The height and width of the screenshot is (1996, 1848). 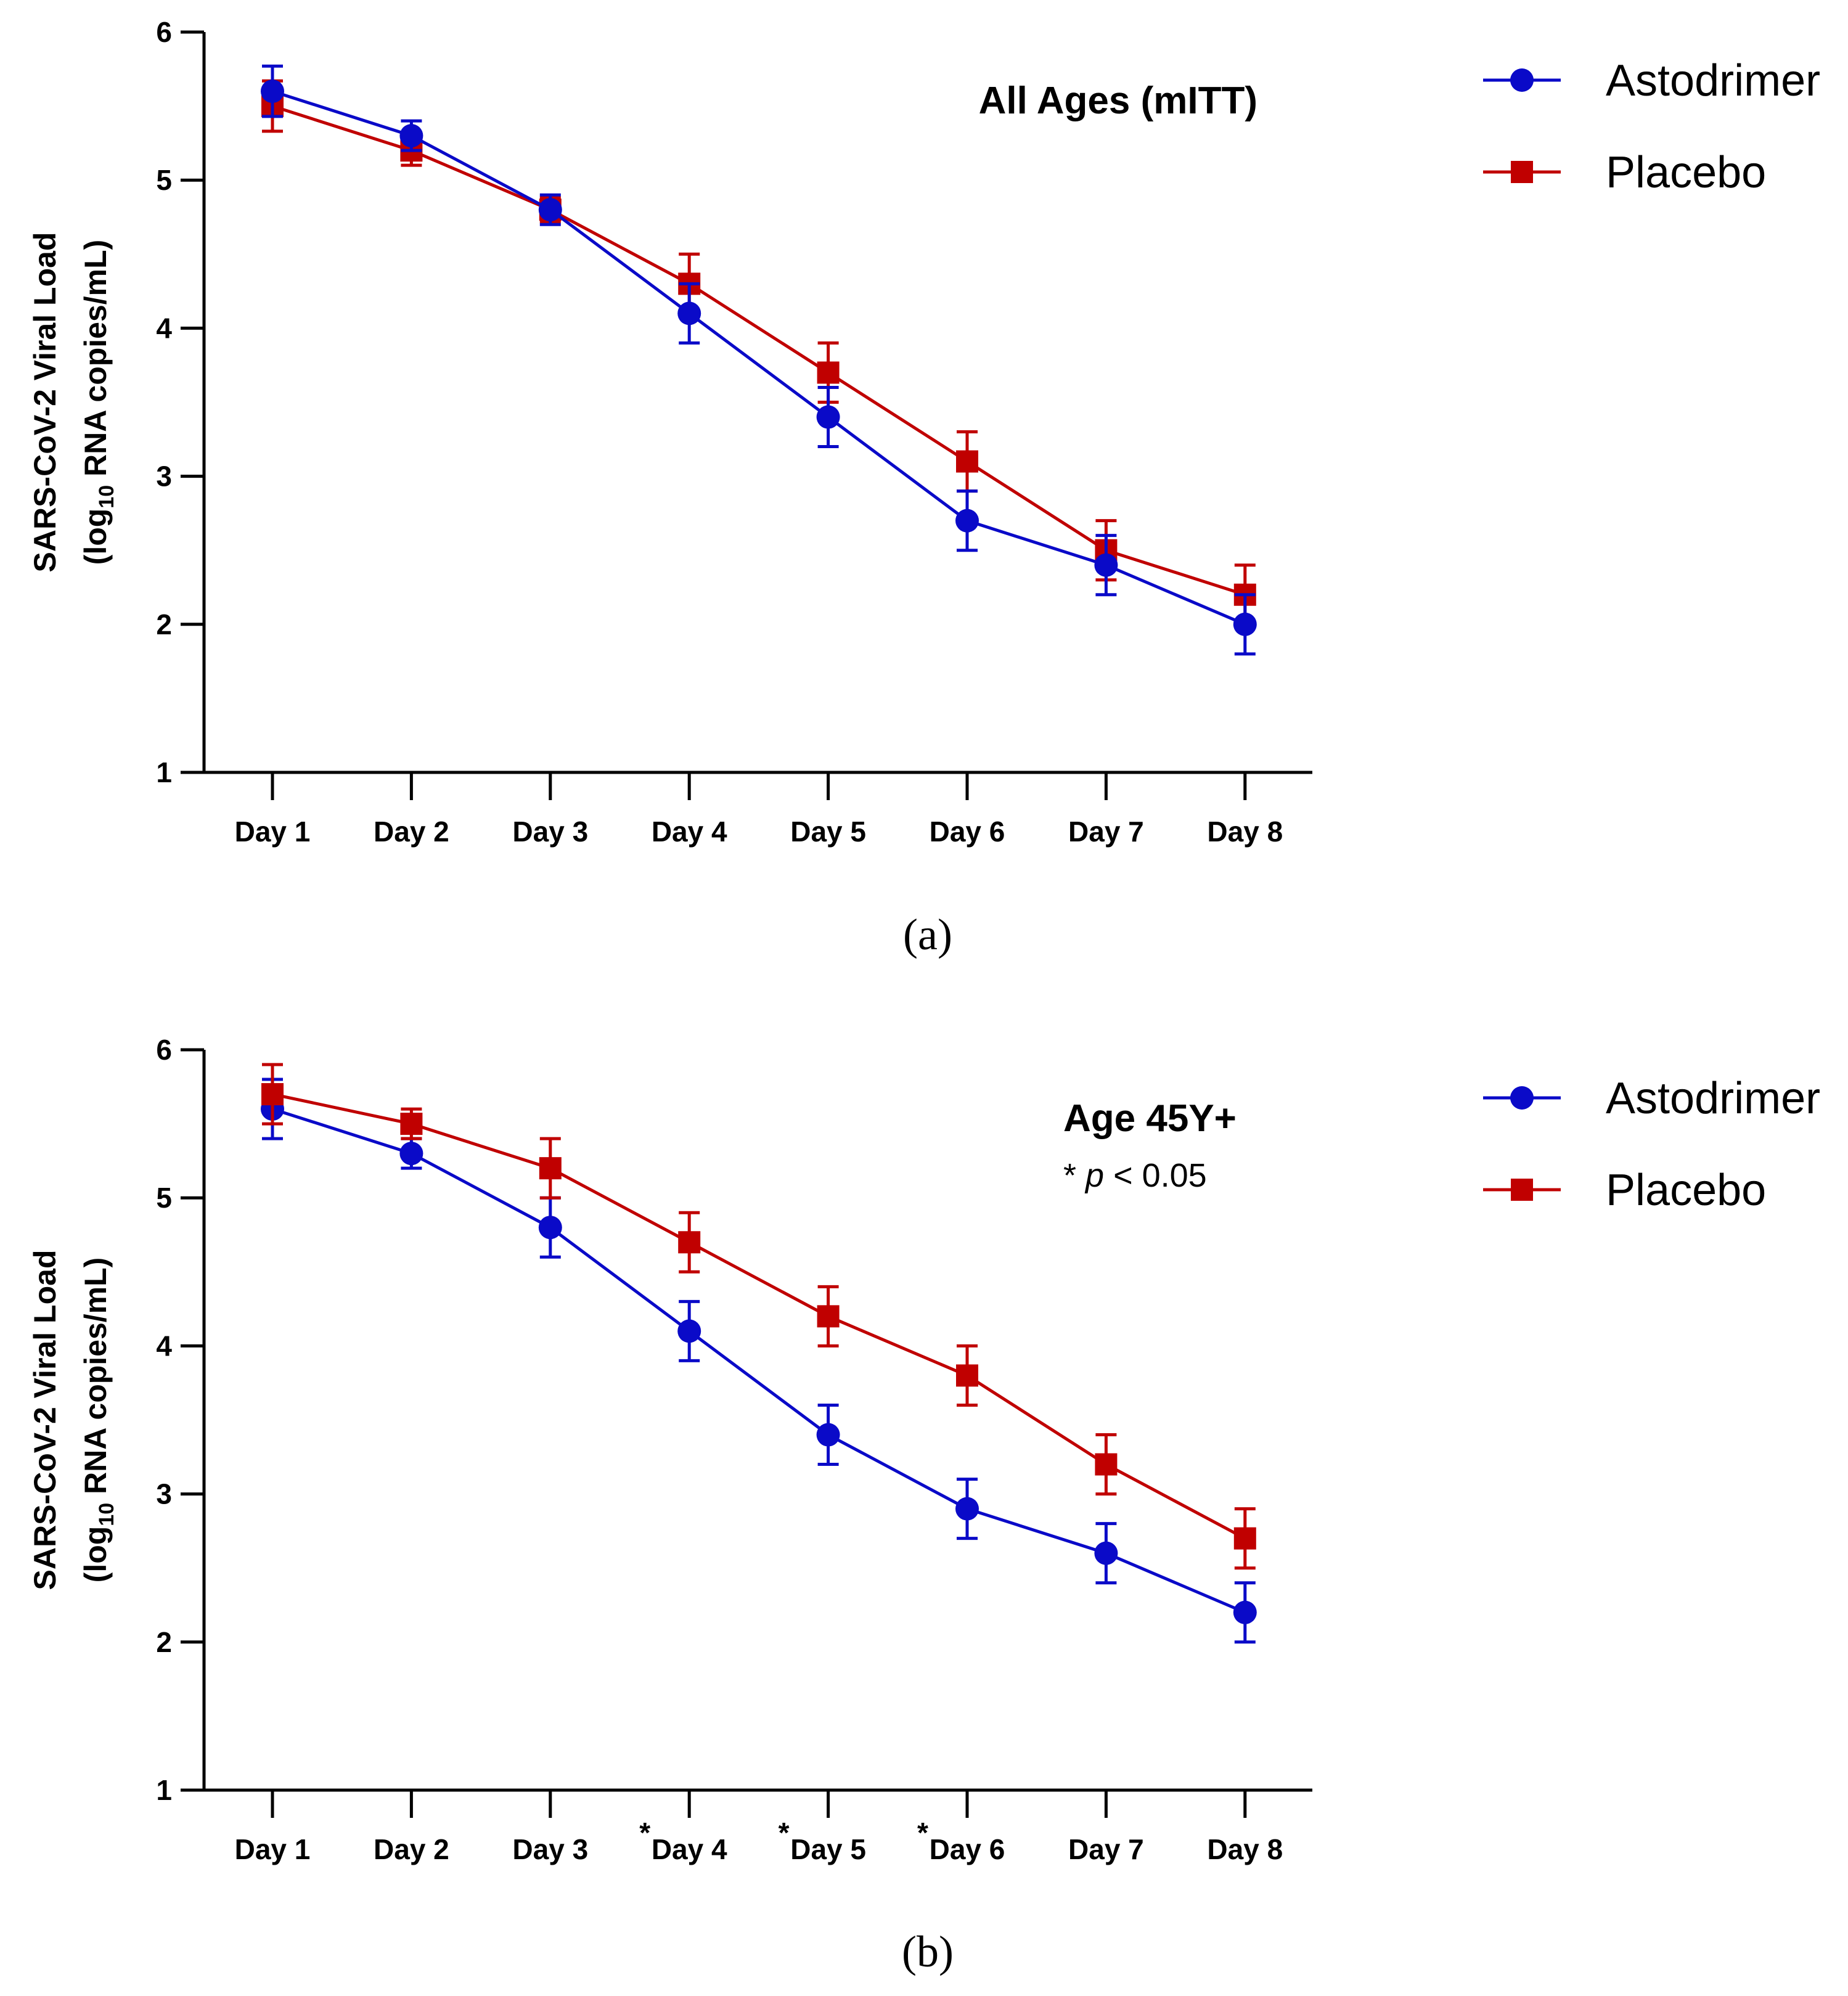 I want to click on note-p: p, so click(x=1094, y=1175).